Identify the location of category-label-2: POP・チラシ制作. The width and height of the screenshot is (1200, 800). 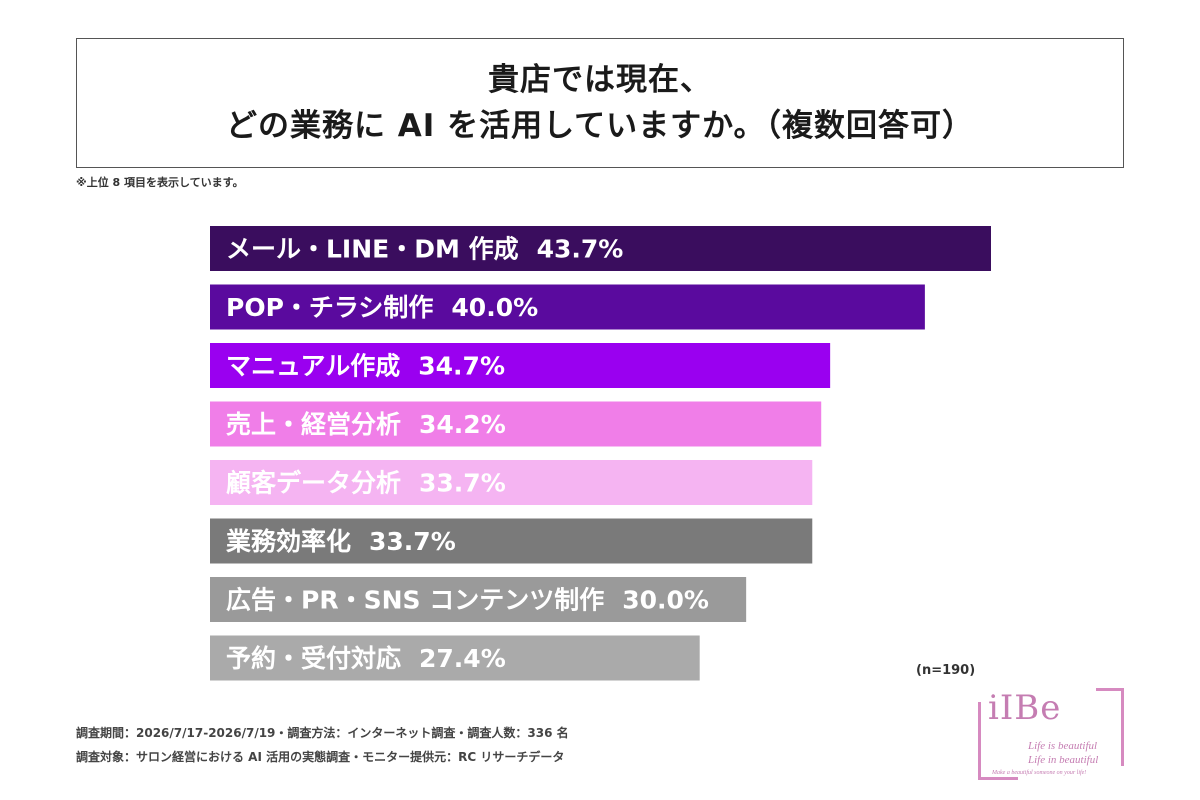
(329, 307).